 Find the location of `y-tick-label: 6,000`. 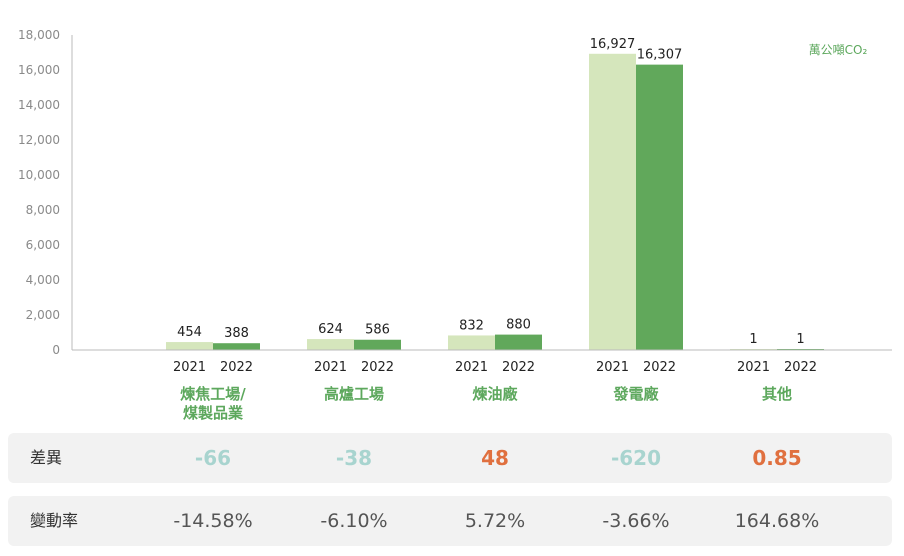

y-tick-label: 6,000 is located at coordinates (43, 245).